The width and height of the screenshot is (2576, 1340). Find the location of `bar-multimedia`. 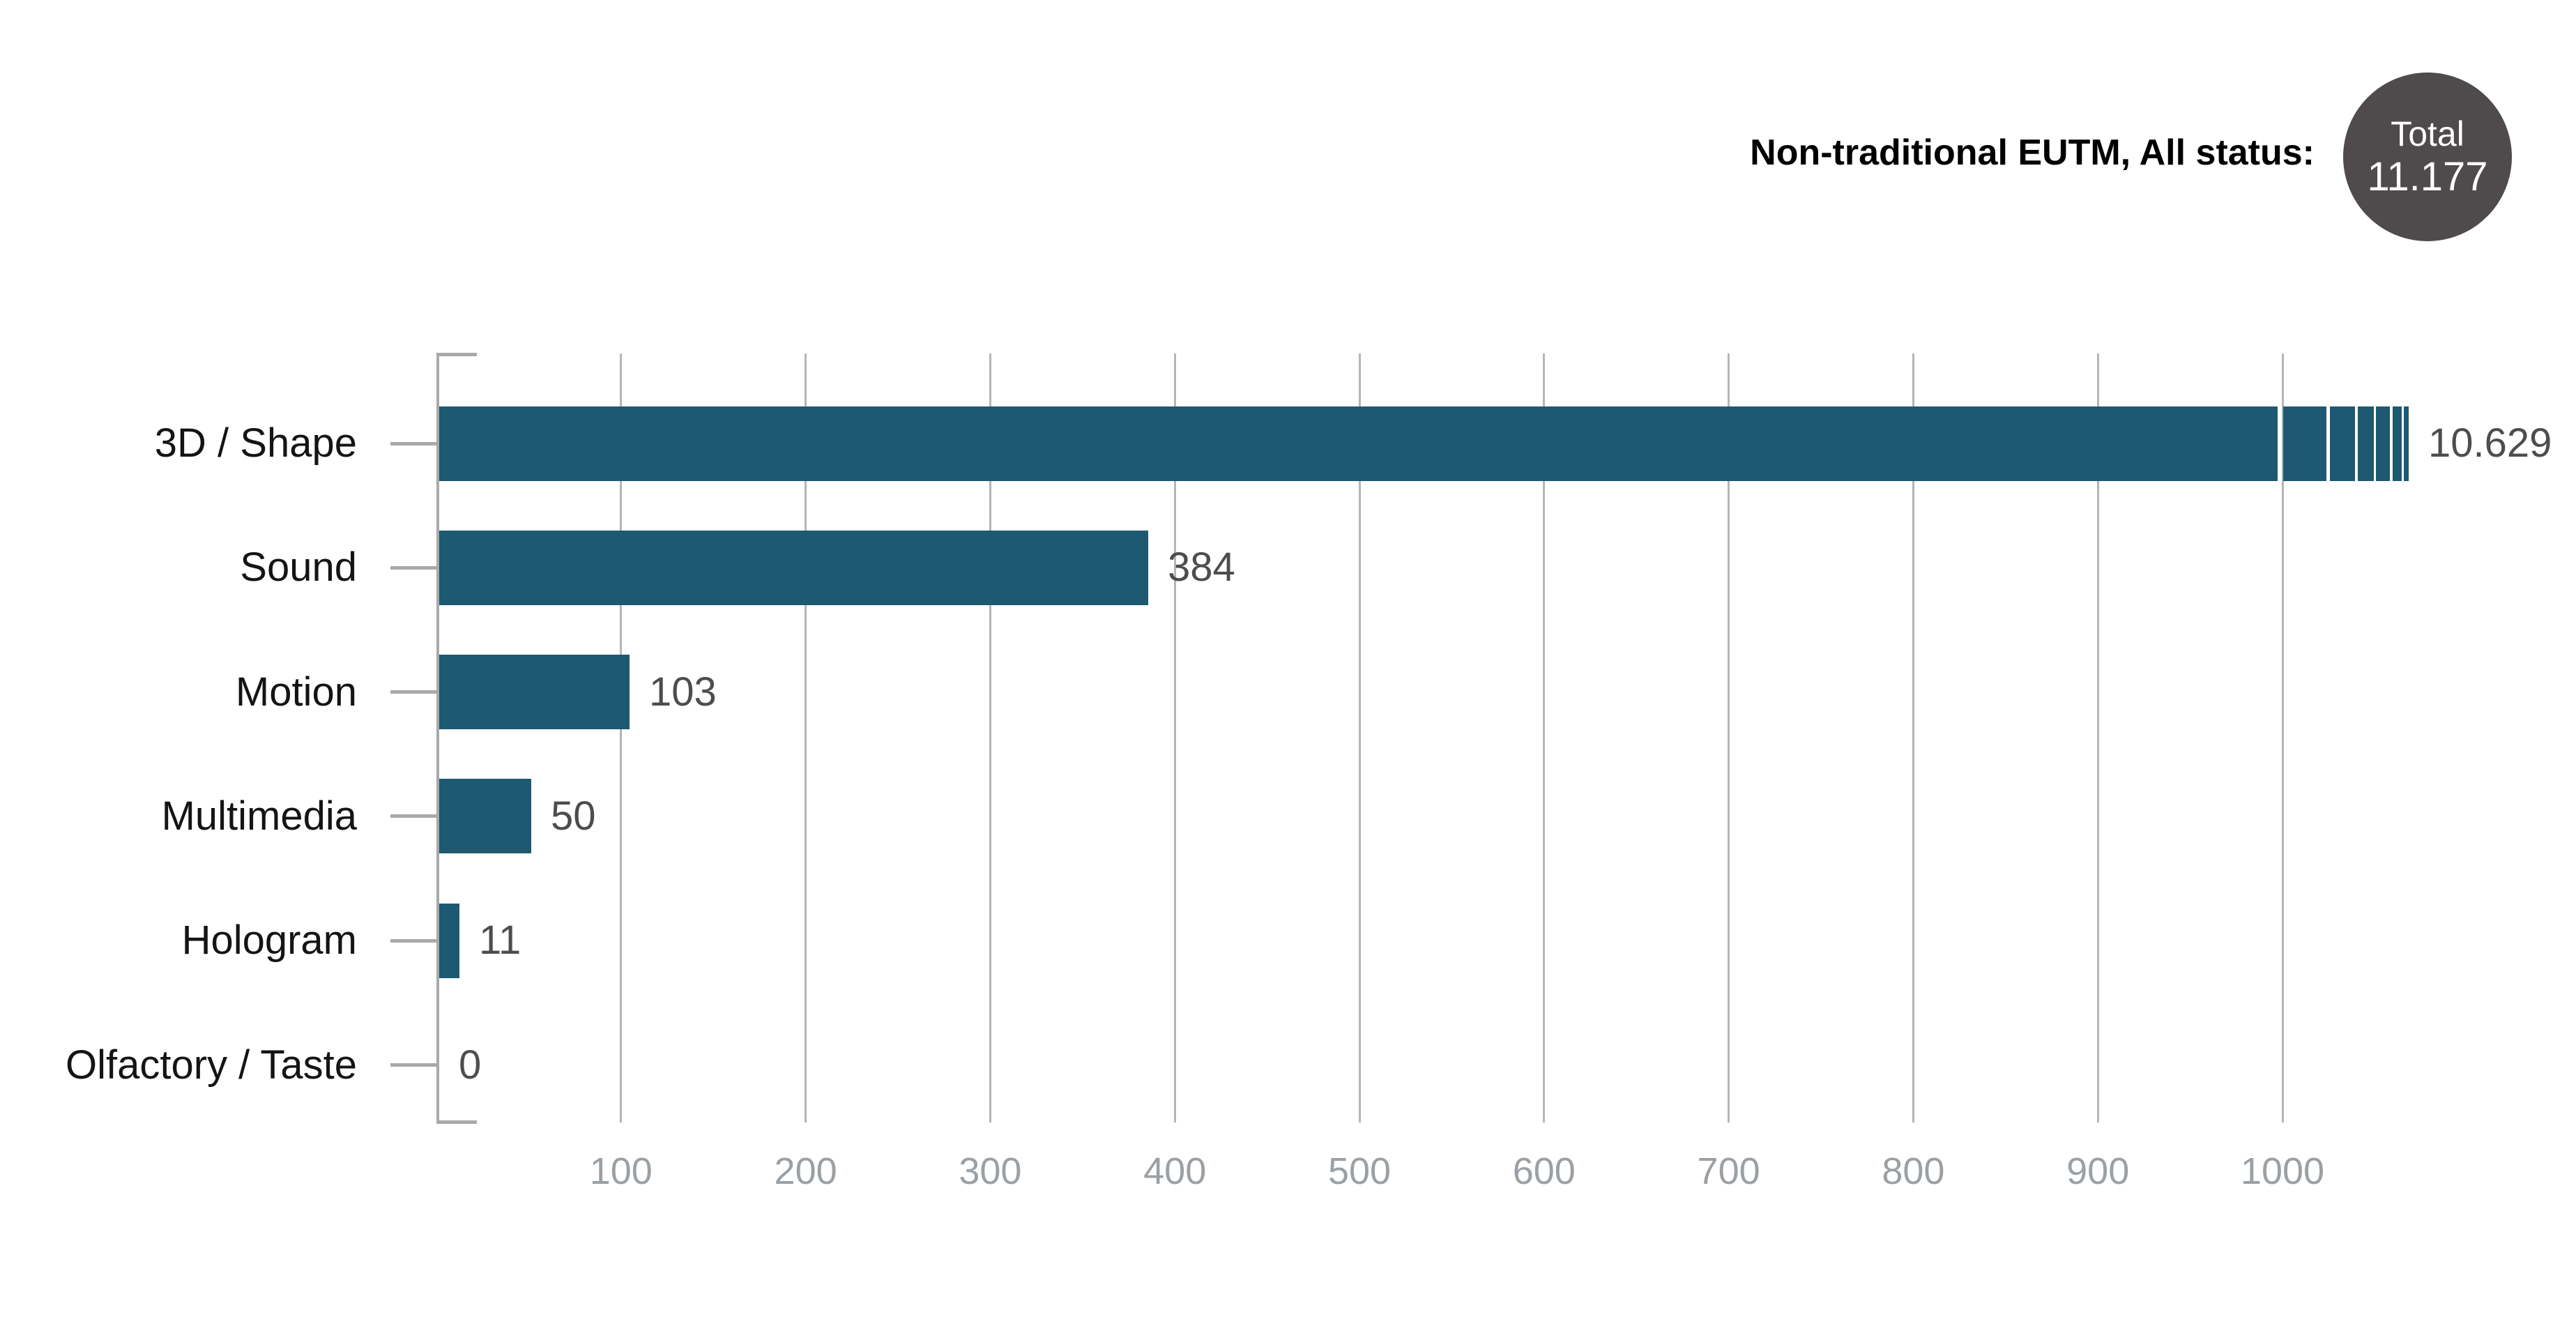

bar-multimedia is located at coordinates (485, 816).